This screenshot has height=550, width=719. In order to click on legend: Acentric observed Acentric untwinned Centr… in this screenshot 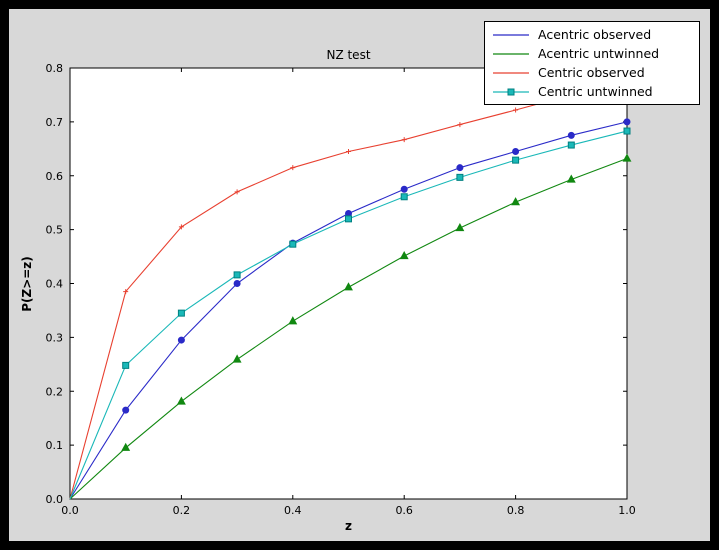, I will do `click(592, 63)`.